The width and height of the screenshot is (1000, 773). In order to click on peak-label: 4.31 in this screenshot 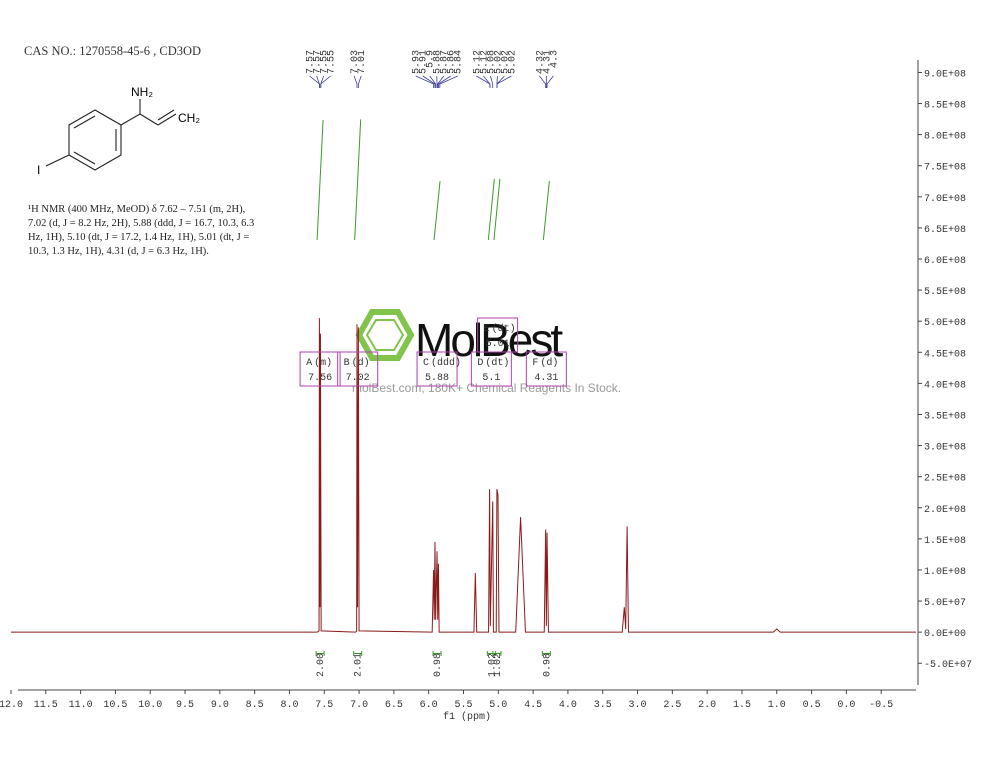, I will do `click(547, 62)`.